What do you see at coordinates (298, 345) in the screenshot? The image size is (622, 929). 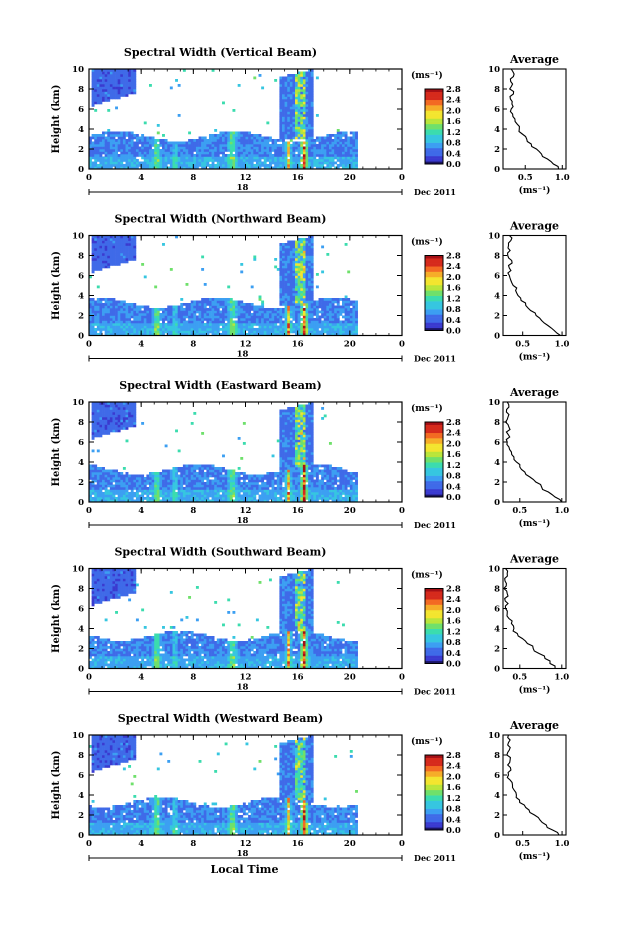 I see `x-tick-label: 16` at bounding box center [298, 345].